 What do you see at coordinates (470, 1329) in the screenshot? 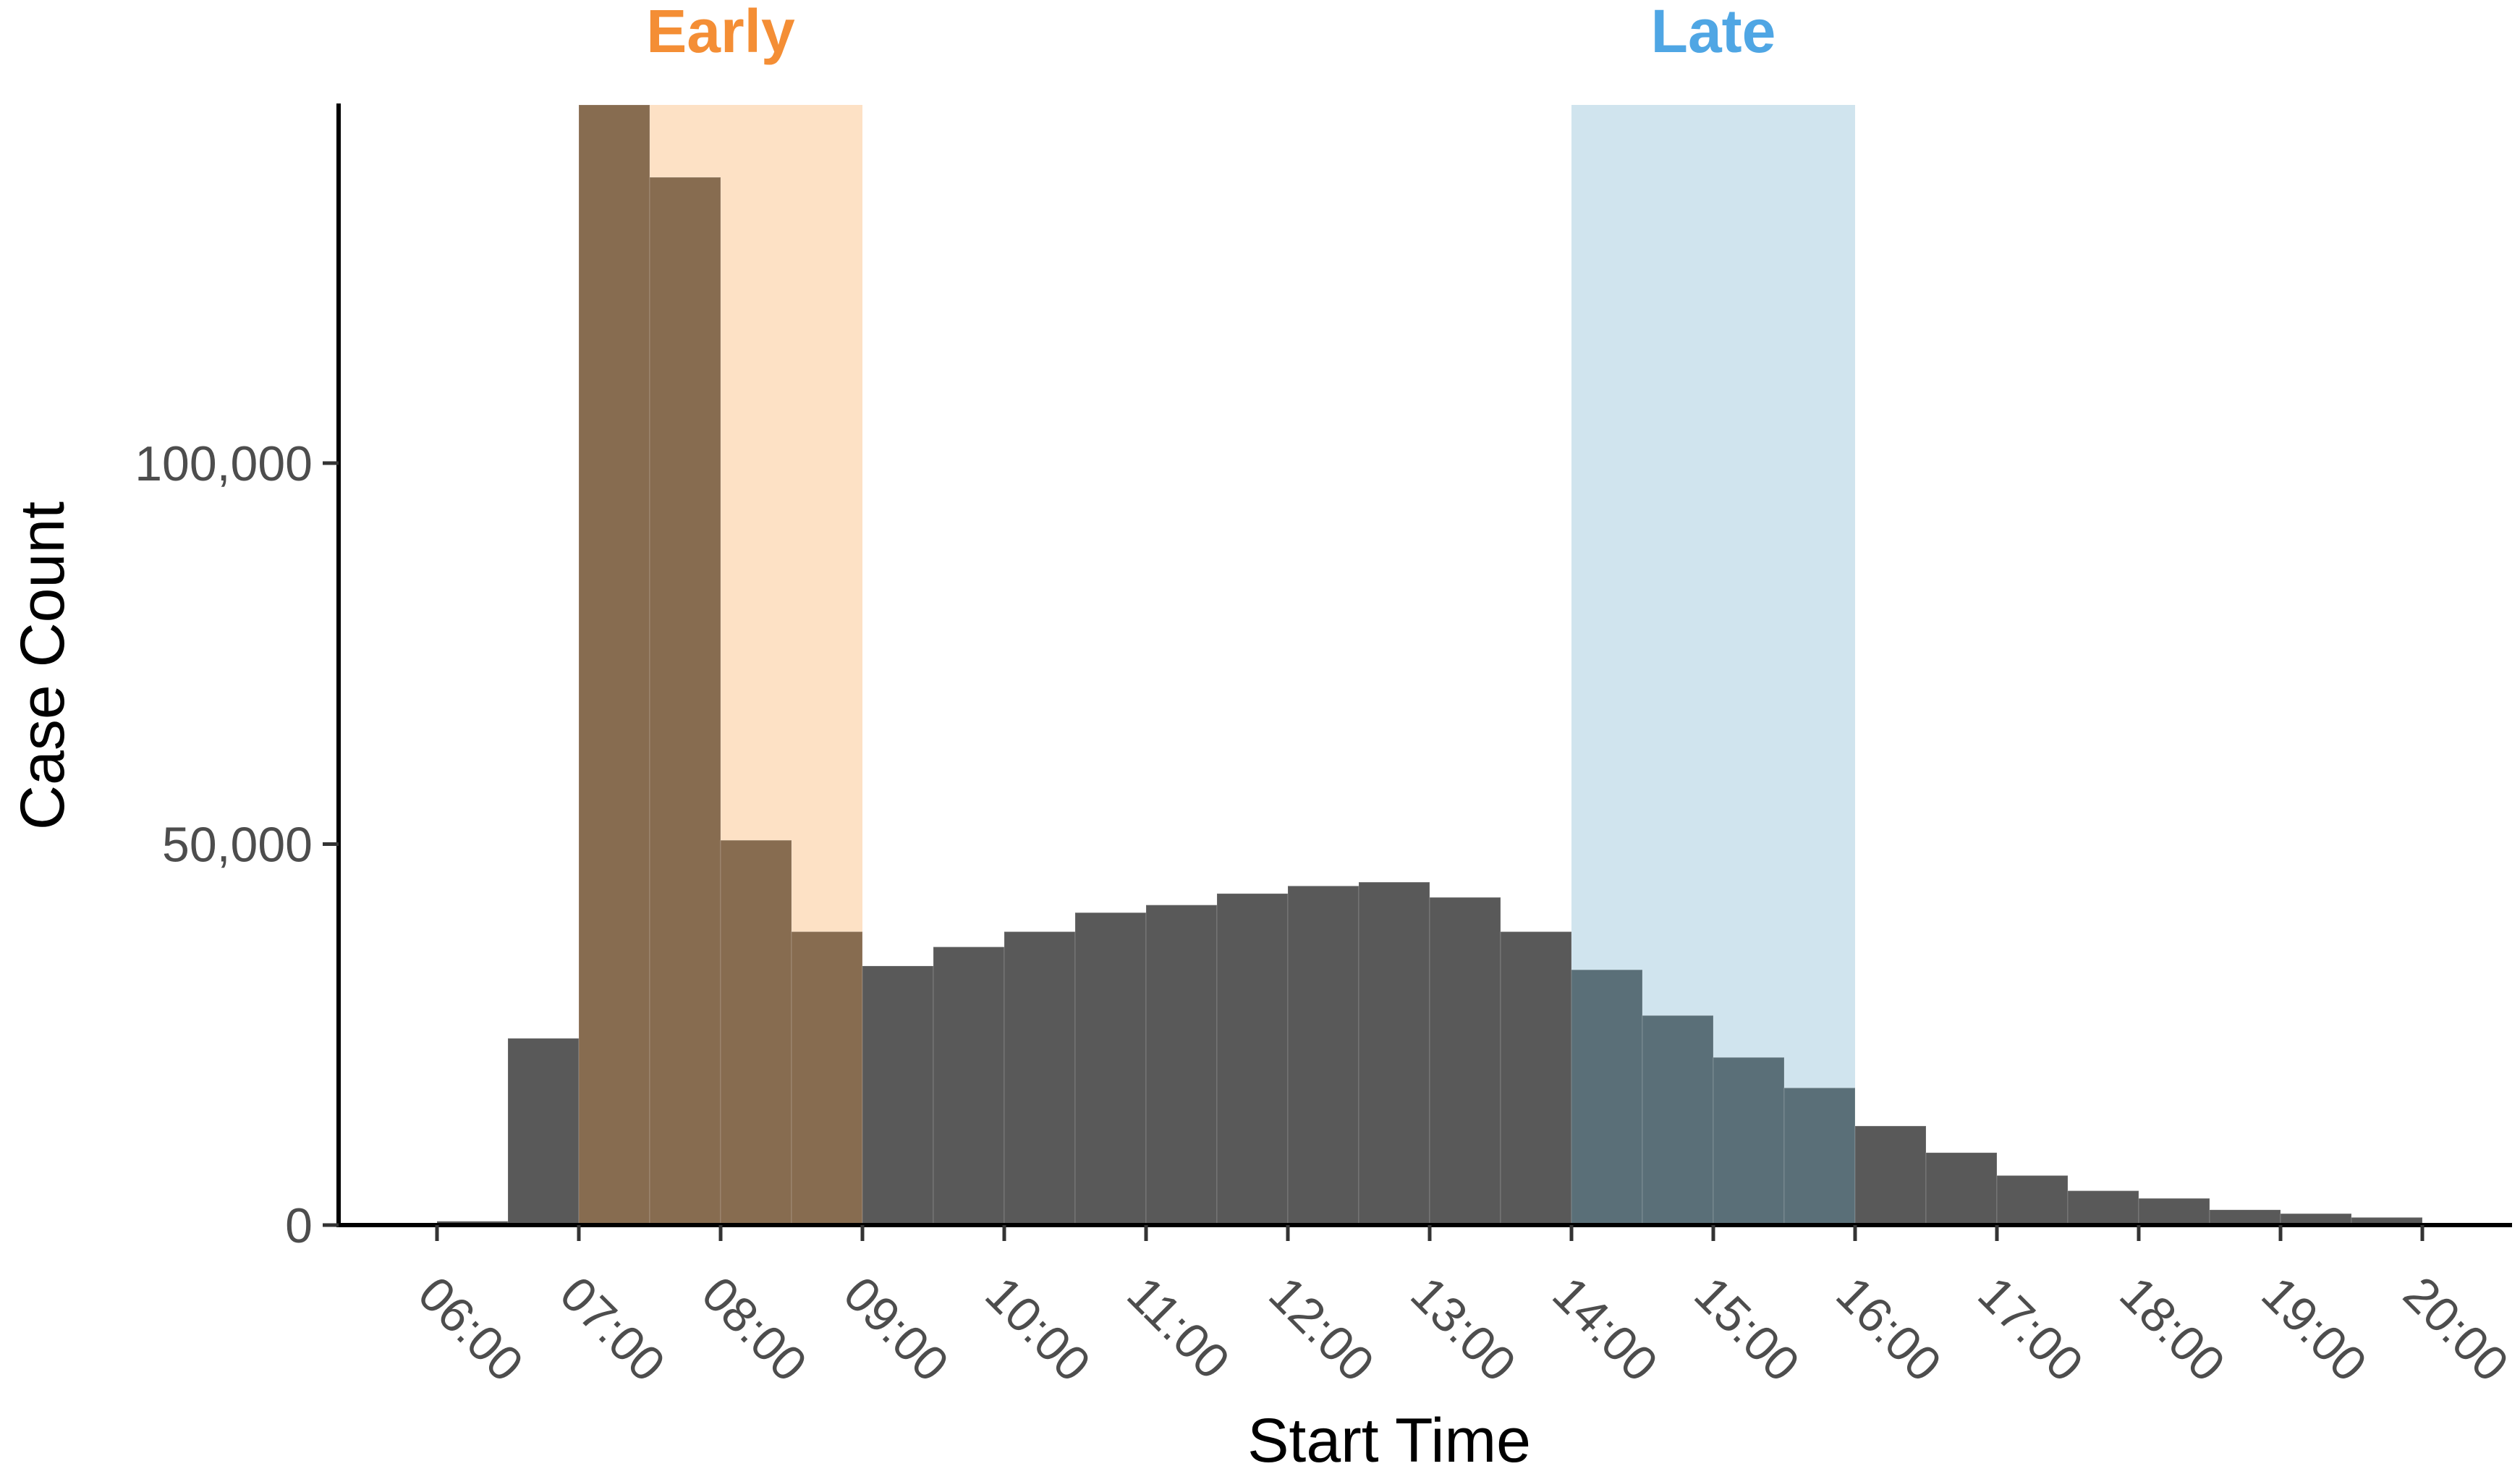
I see `x-tick-label: 06:00` at bounding box center [470, 1329].